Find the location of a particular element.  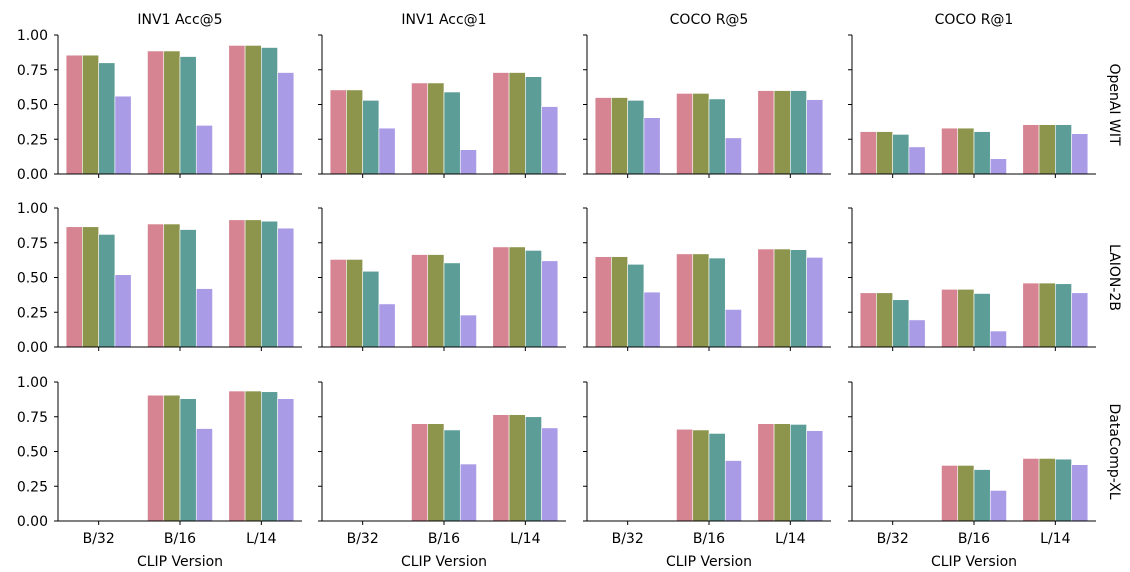

column-title: COCO R@1 is located at coordinates (974, 20).